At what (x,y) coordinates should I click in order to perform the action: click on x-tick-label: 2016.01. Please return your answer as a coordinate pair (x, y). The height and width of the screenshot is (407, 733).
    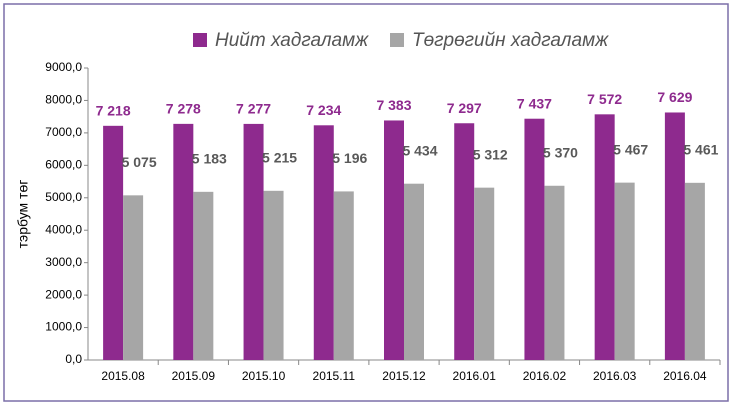
    Looking at the image, I should click on (475, 376).